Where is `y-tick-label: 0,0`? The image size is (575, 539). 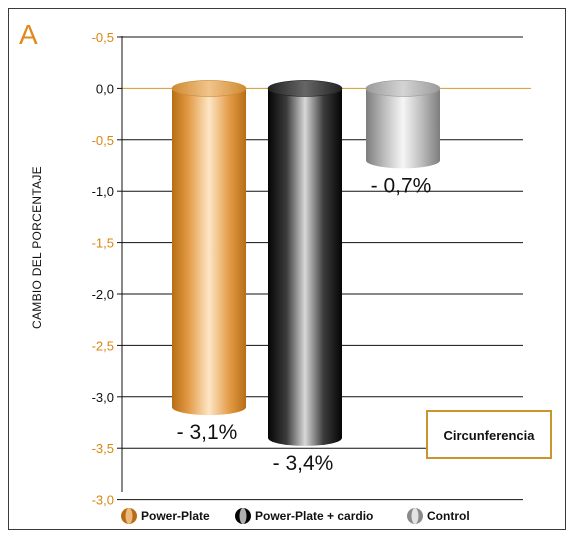 y-tick-label: 0,0 is located at coordinates (105, 88).